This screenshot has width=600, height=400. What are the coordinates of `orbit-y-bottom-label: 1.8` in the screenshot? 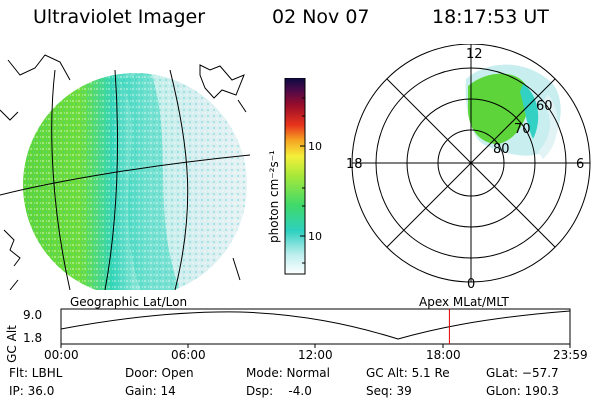 It's located at (32, 338).